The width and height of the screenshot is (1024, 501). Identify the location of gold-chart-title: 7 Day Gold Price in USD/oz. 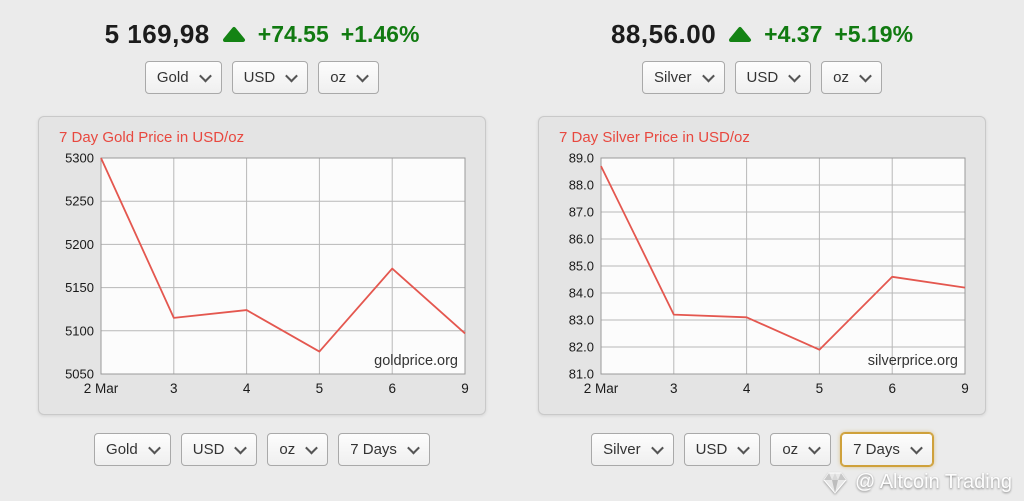
(152, 137).